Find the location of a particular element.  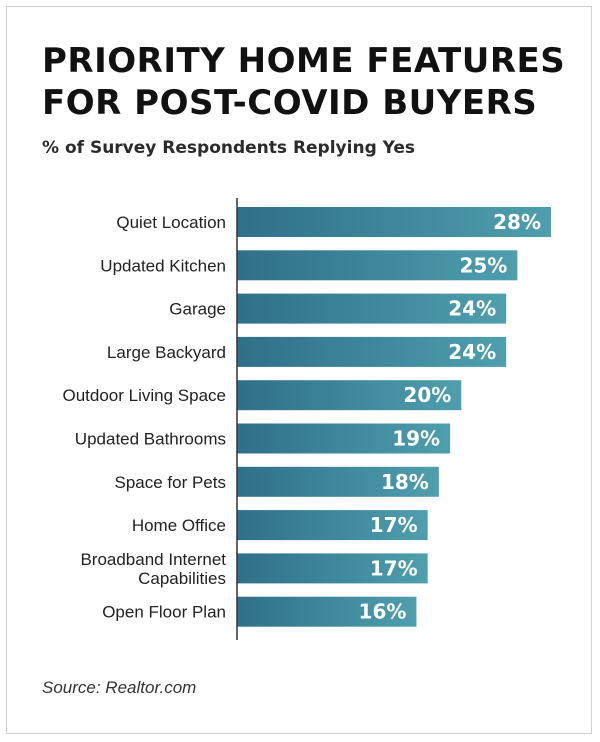

value-label-6: 18% is located at coordinates (405, 482).